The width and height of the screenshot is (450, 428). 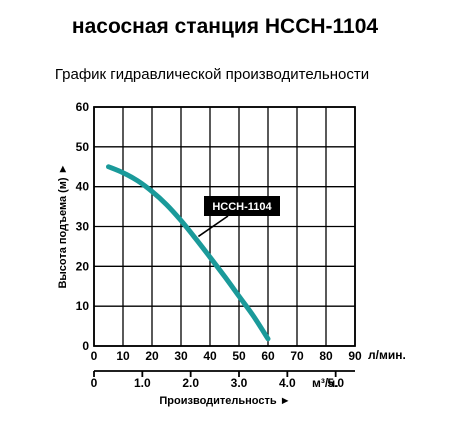 I want to click on secondary-x-tick-label-4.0: 4.0, so click(x=287, y=383).